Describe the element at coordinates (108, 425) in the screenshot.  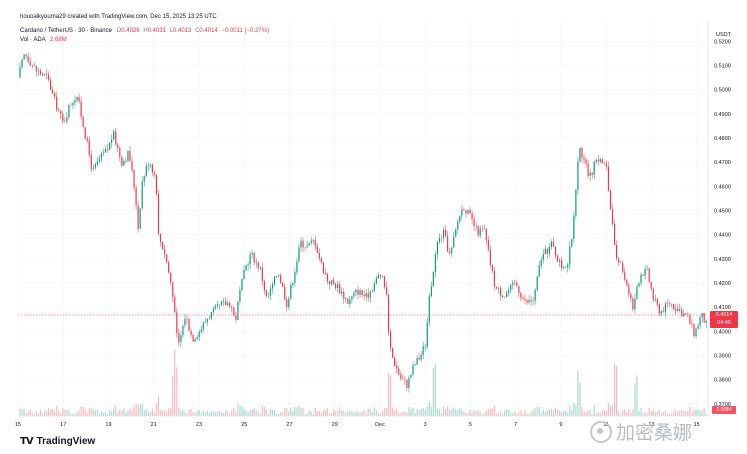
I see `time-tick-label: 19` at that location.